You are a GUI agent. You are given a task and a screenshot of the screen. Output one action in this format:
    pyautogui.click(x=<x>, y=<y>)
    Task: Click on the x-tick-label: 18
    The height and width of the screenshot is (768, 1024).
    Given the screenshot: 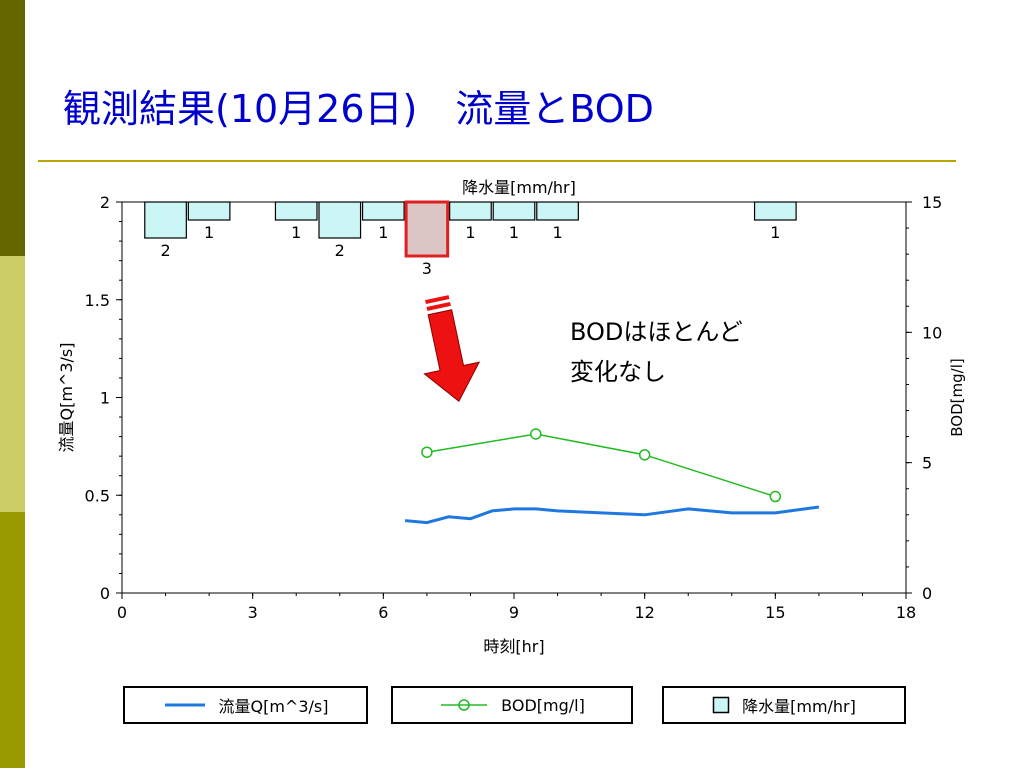 What is the action you would take?
    pyautogui.click(x=906, y=612)
    